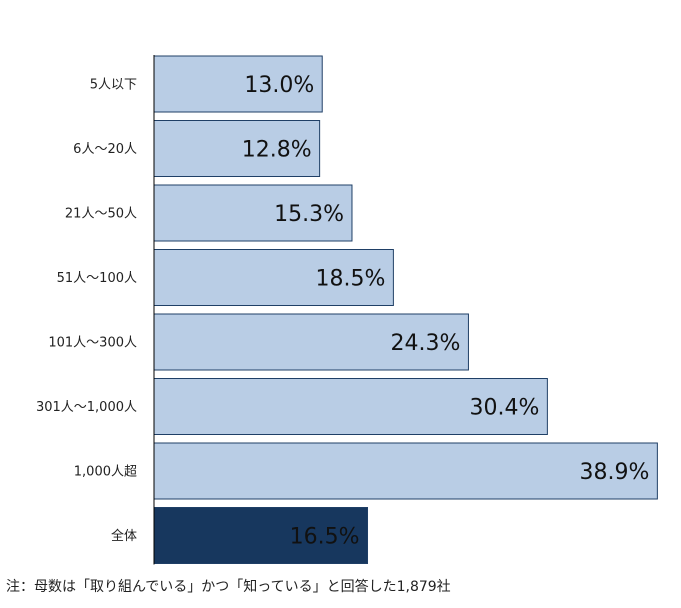 This screenshot has height=608, width=681. What do you see at coordinates (113, 85) in the screenshot?
I see `category-label-0: 5人以下` at bounding box center [113, 85].